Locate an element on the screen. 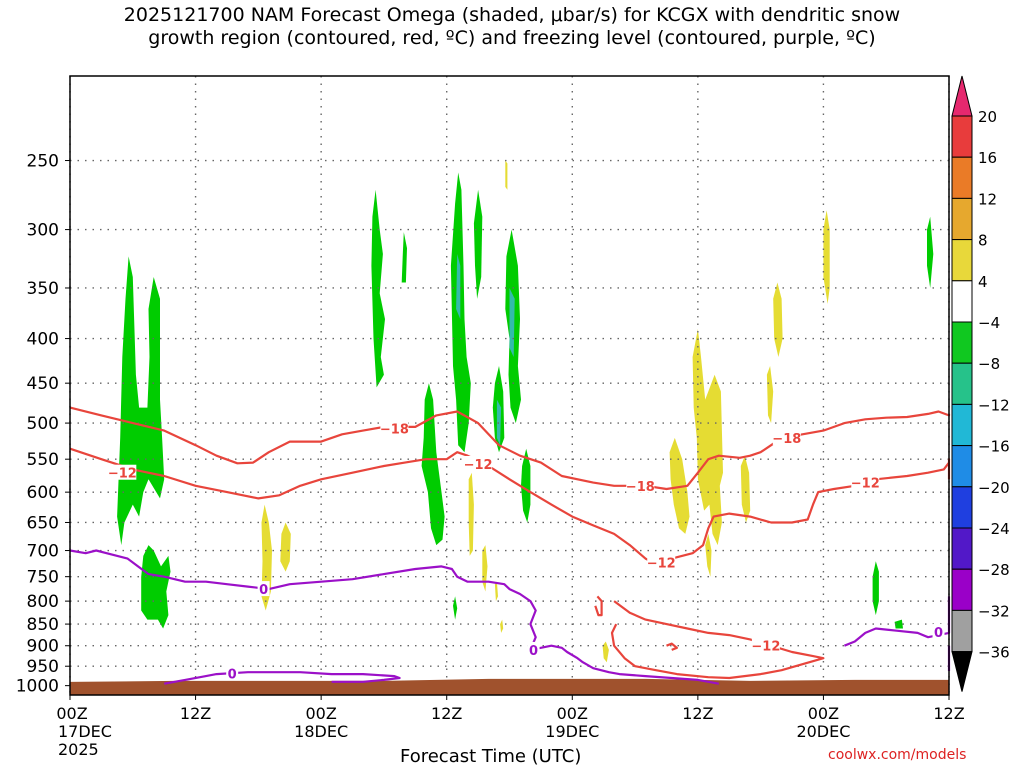  x-axis-label: Forecast Time (UTC) is located at coordinates (491, 756).